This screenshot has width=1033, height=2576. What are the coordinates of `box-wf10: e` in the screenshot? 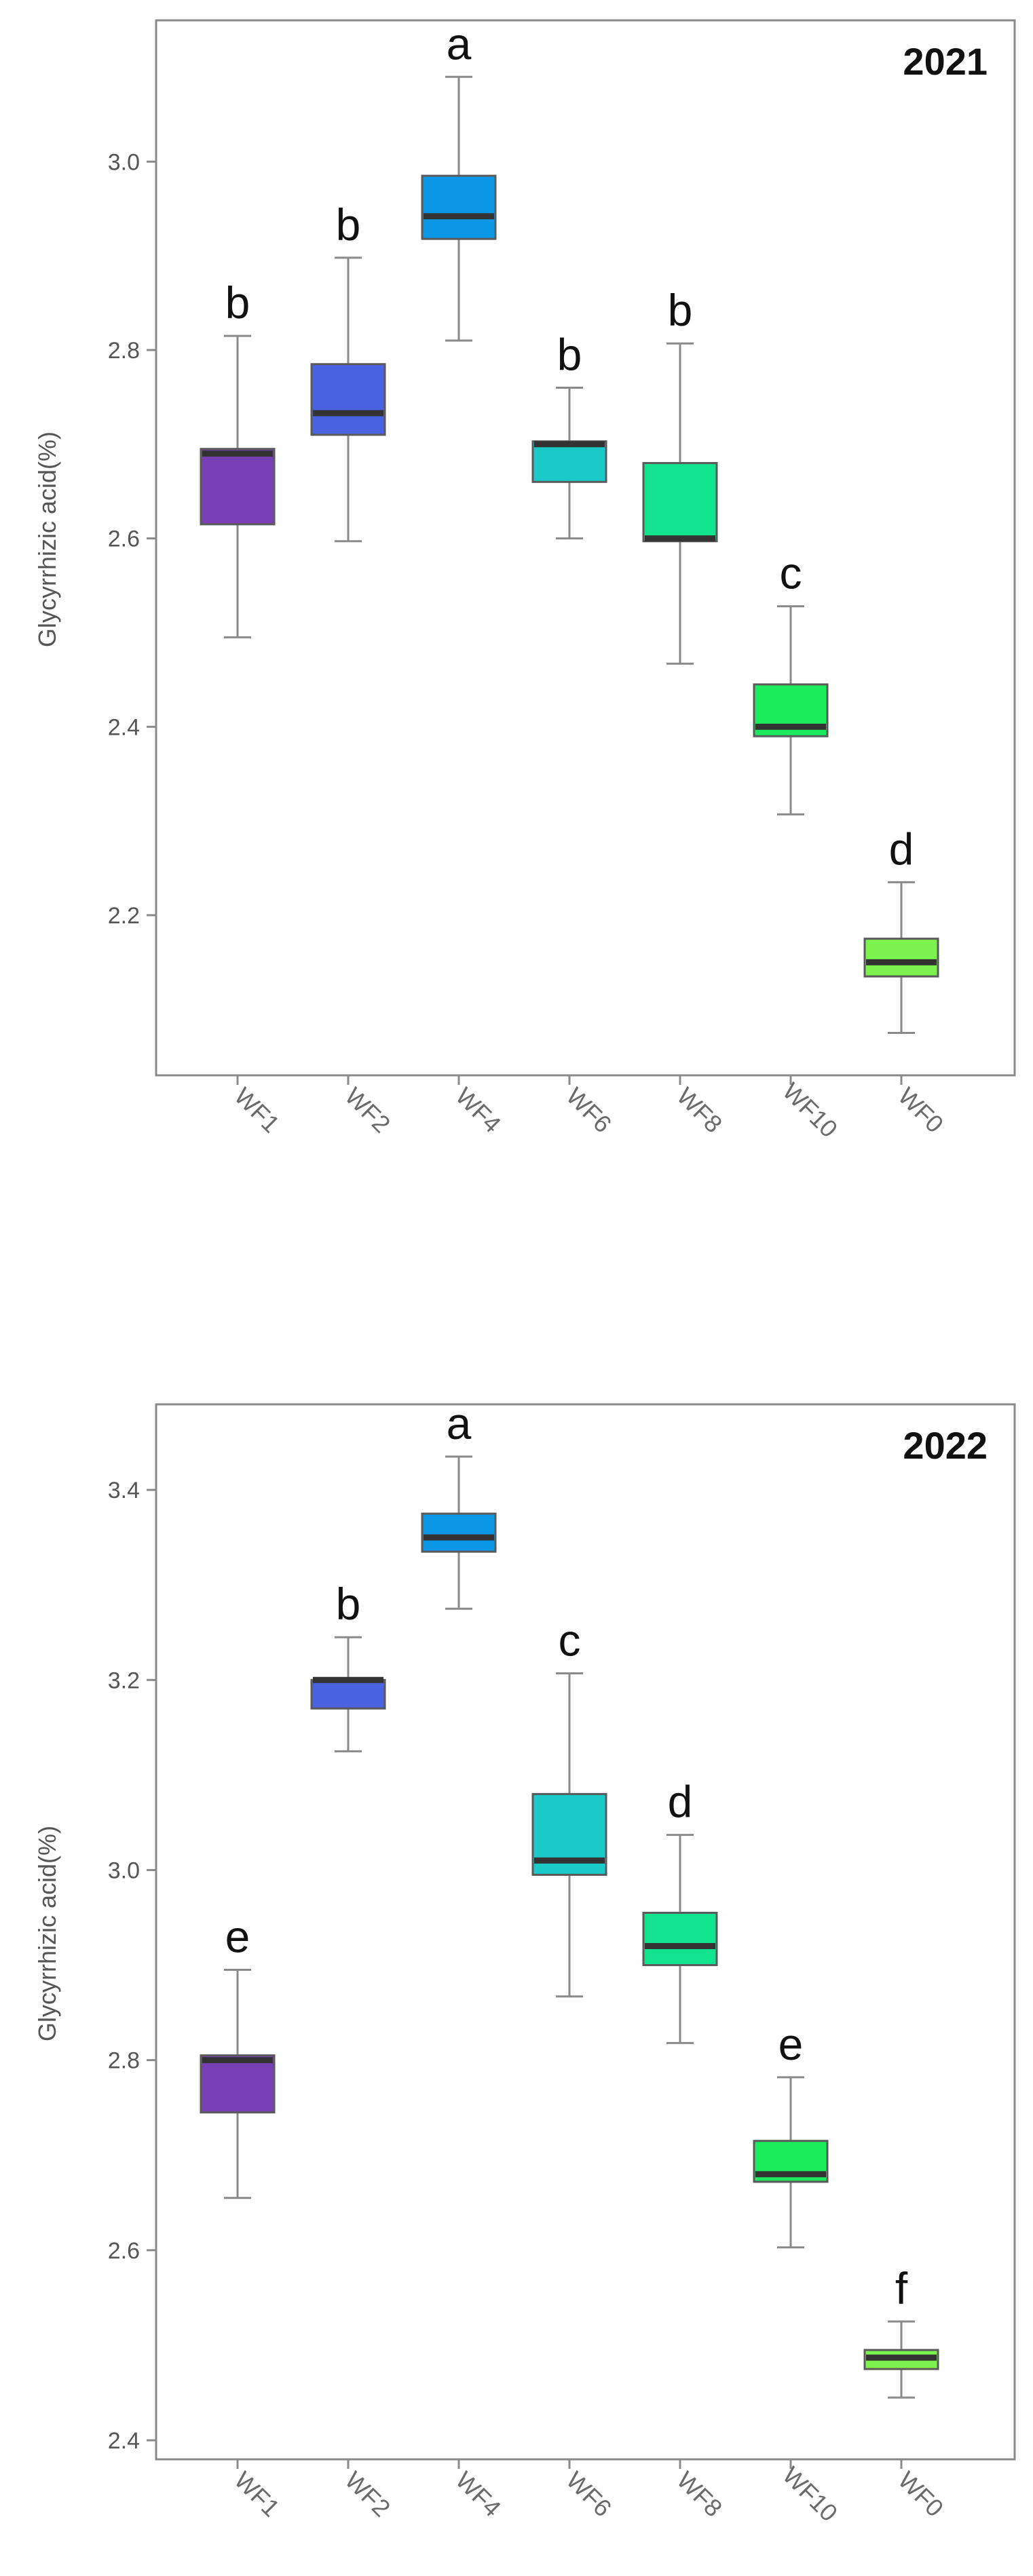 It's located at (791, 2134).